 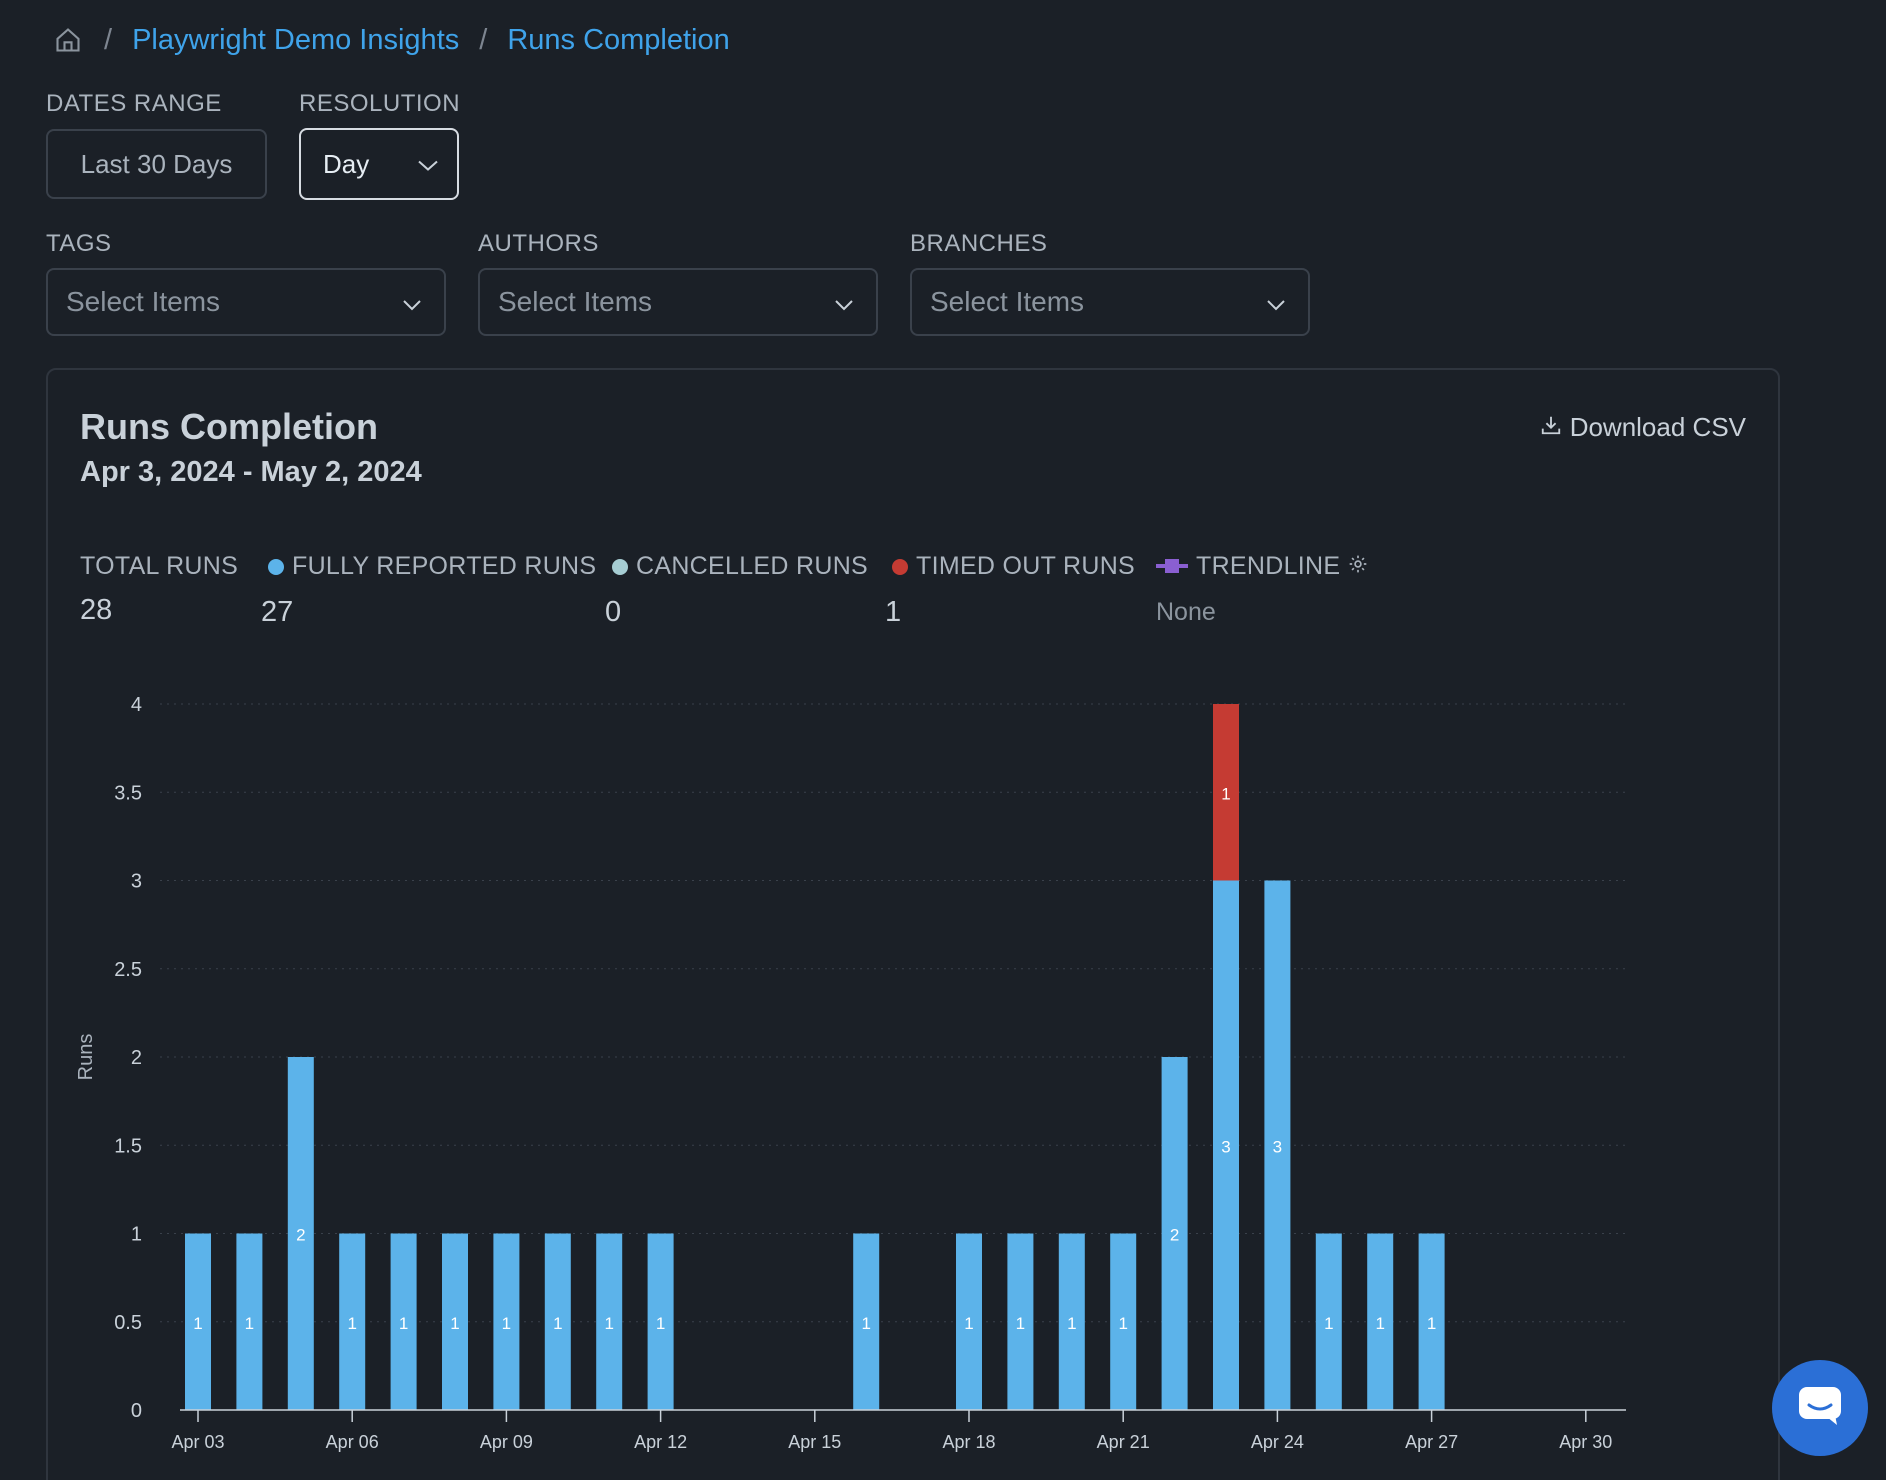 What do you see at coordinates (276, 566) in the screenshot?
I see `legend-dot-fully-reported` at bounding box center [276, 566].